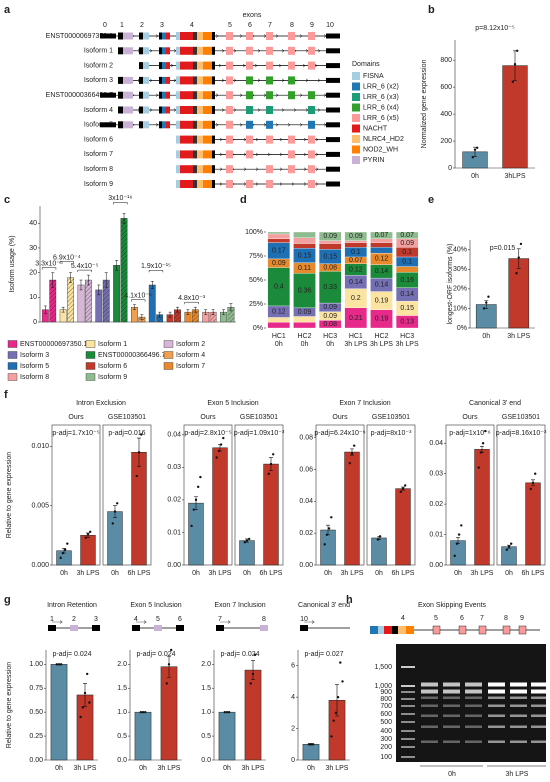 Image resolution: width=550 pixels, height=782 pixels. Describe the element at coordinates (53, 344) in the screenshot. I see `legend-label: ENST00000697350.1` at that location.